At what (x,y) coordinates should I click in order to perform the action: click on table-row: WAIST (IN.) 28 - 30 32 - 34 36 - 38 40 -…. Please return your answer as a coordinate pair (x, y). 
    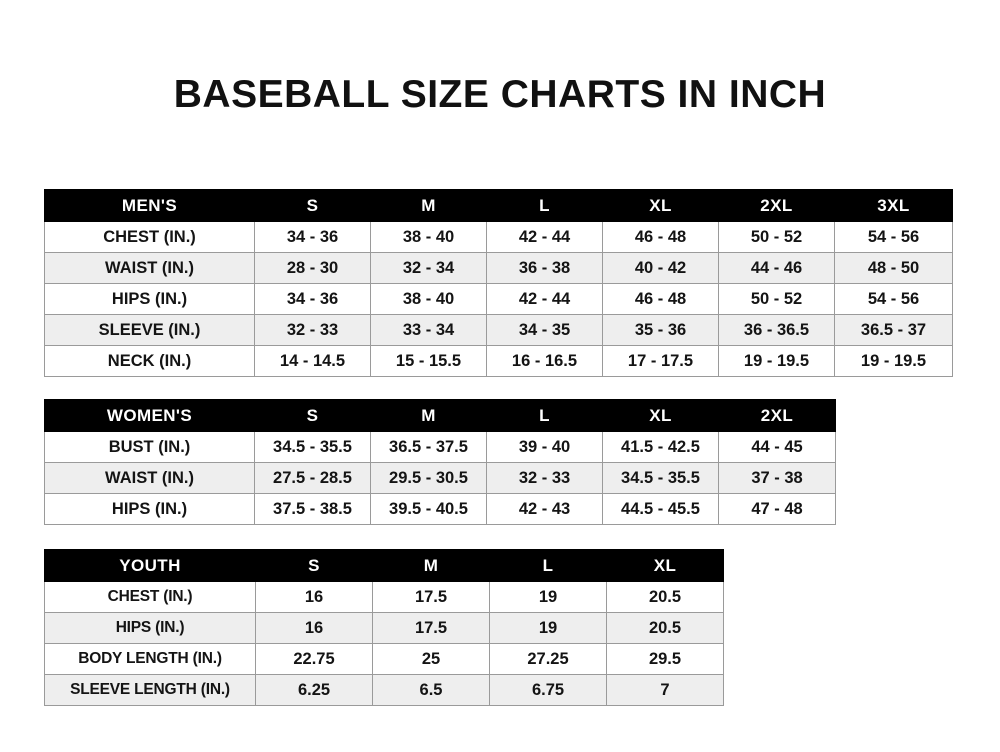
    Looking at the image, I should click on (498, 268).